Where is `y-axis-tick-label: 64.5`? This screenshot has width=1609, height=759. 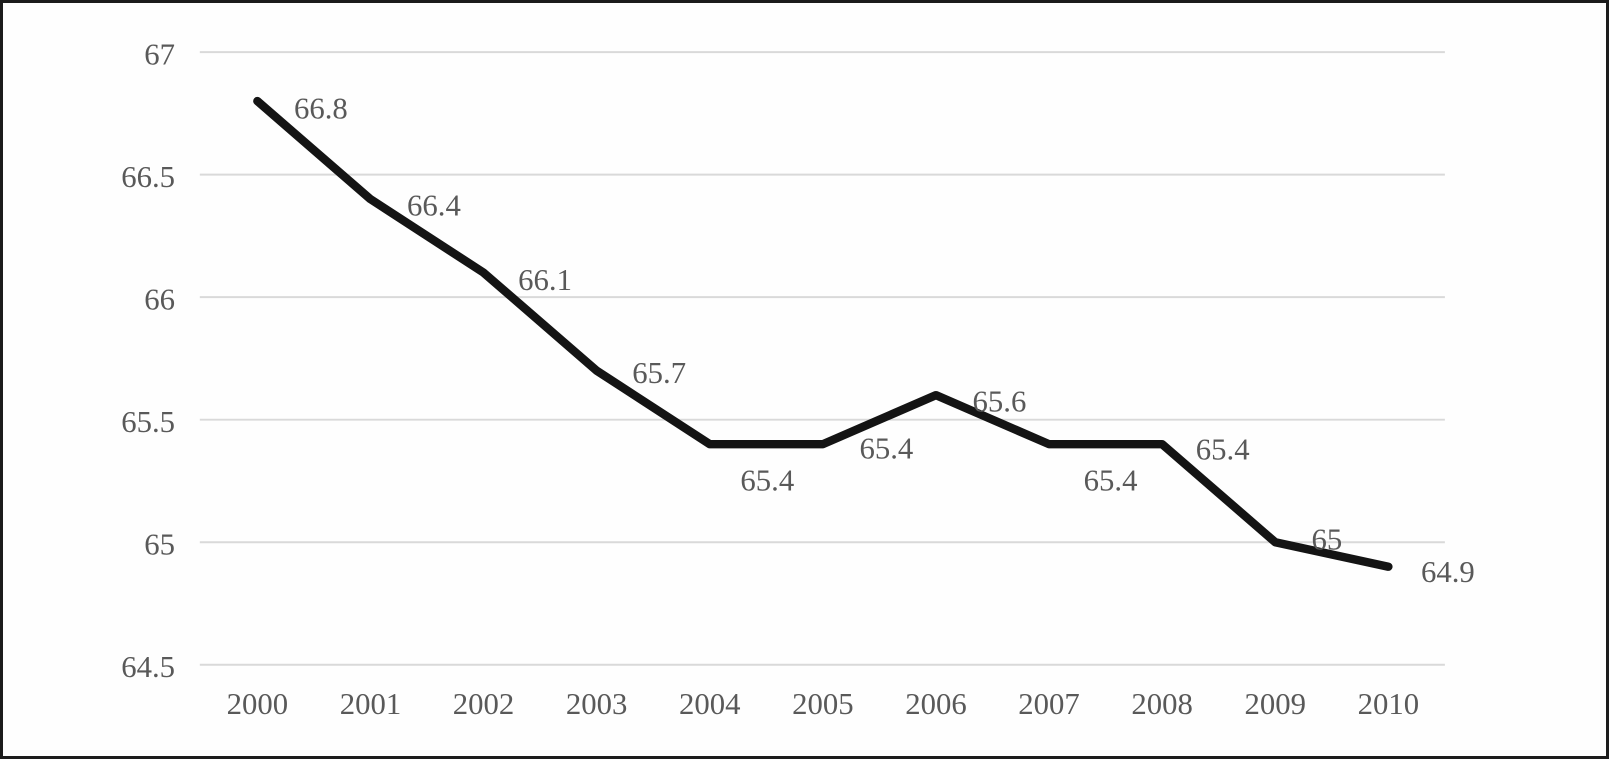
y-axis-tick-label: 64.5 is located at coordinates (148, 667).